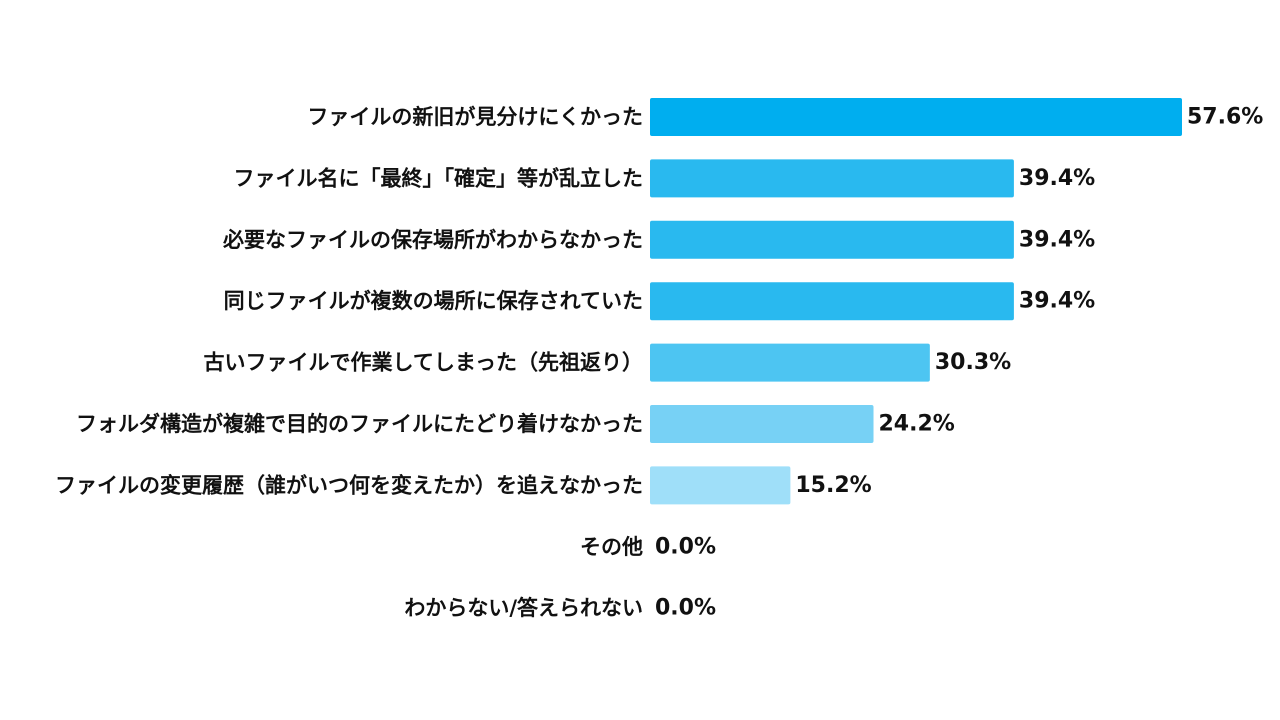 This screenshot has height=720, width=1280. What do you see at coordinates (349, 485) in the screenshot?
I see `category-label-6: ファイルの変更履歴（誰がいつ何を変えたか）を追えなかった` at bounding box center [349, 485].